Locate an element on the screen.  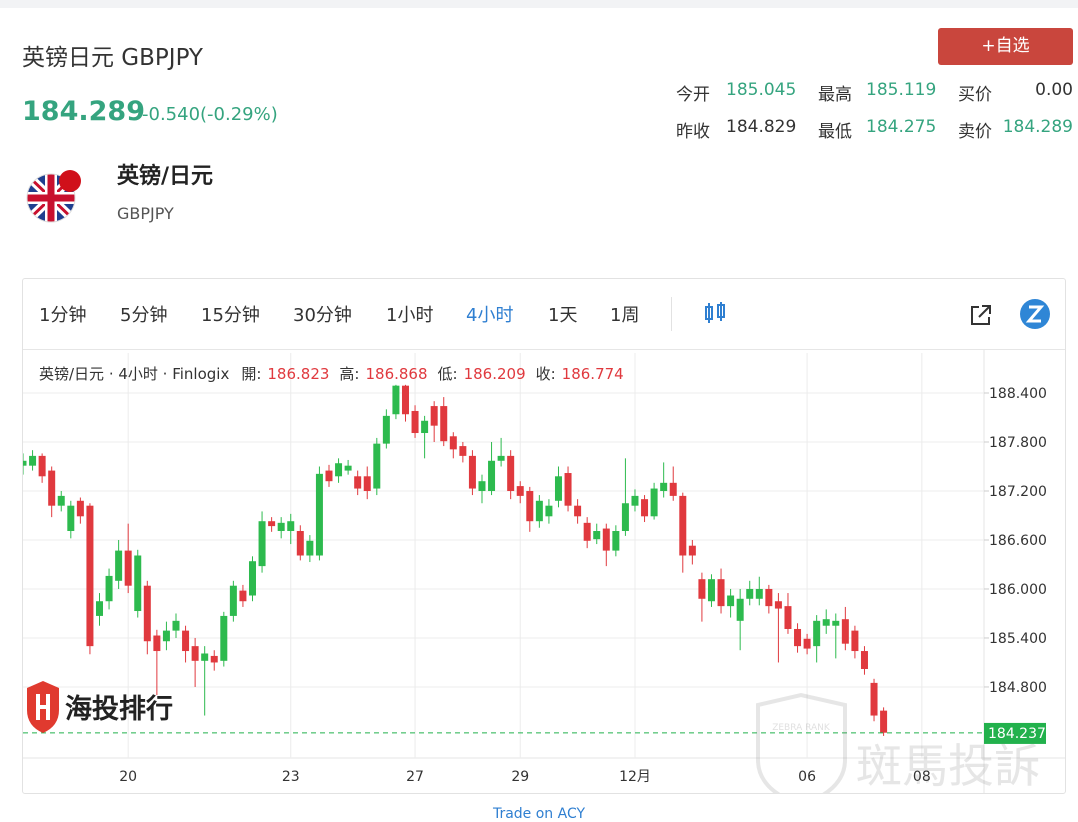
timeframe-tab: 5分钟 is located at coordinates (144, 315).